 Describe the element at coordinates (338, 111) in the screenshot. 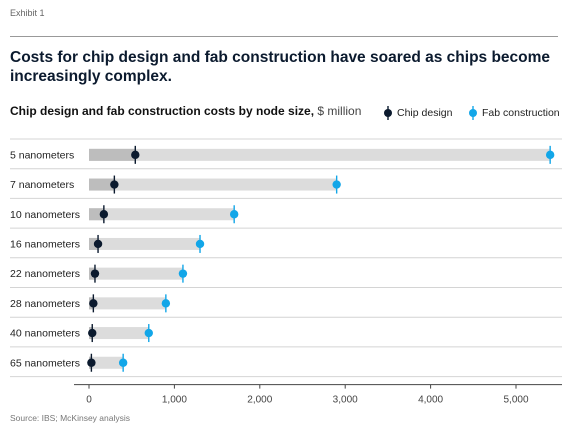

I see `subtitle-unit: $ million` at that location.